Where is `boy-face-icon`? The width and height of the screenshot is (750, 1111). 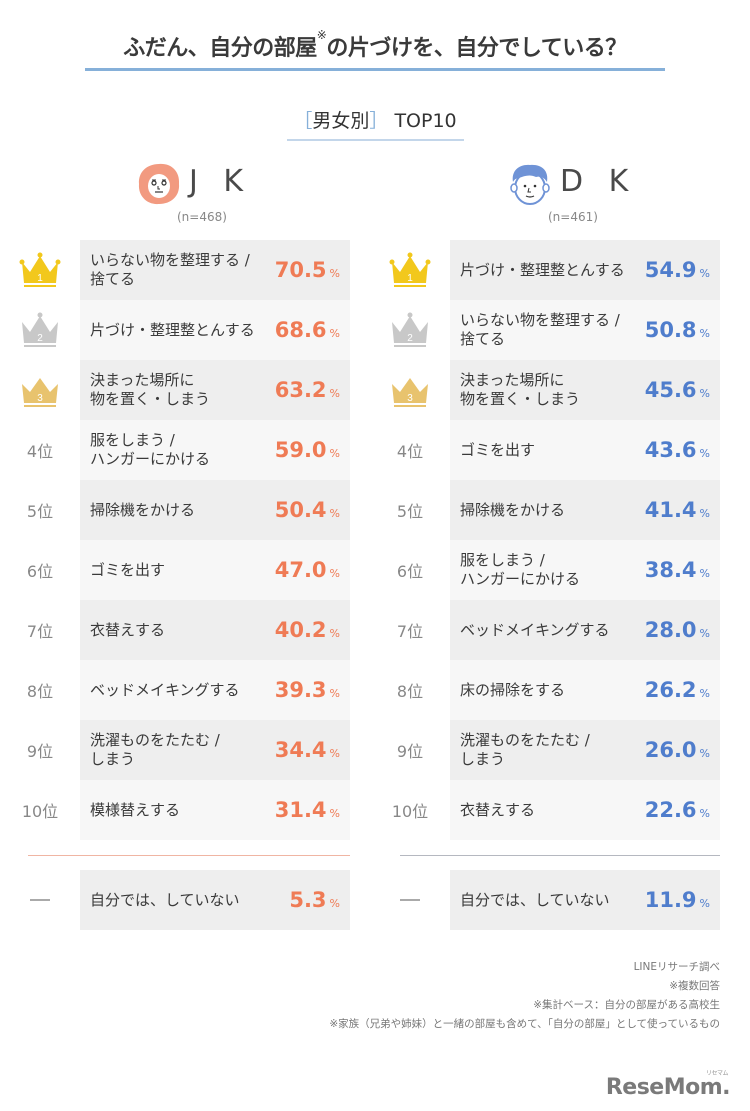
boy-face-icon is located at coordinates (530, 184).